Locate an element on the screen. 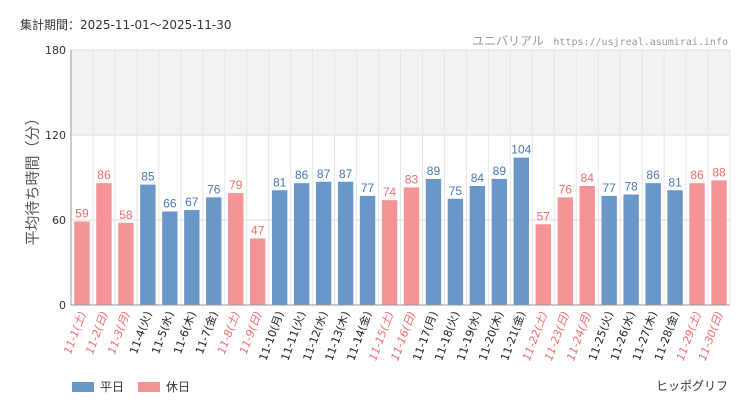 This screenshot has height=410, width=750. y-tick-label: 180 is located at coordinates (55, 50).